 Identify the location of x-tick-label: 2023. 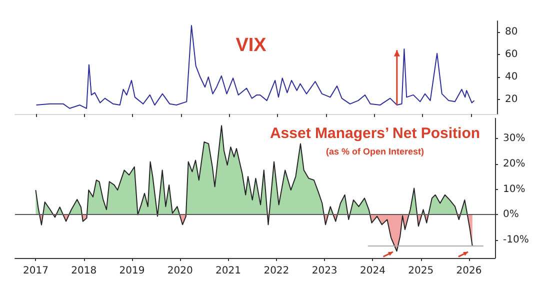
(325, 271).